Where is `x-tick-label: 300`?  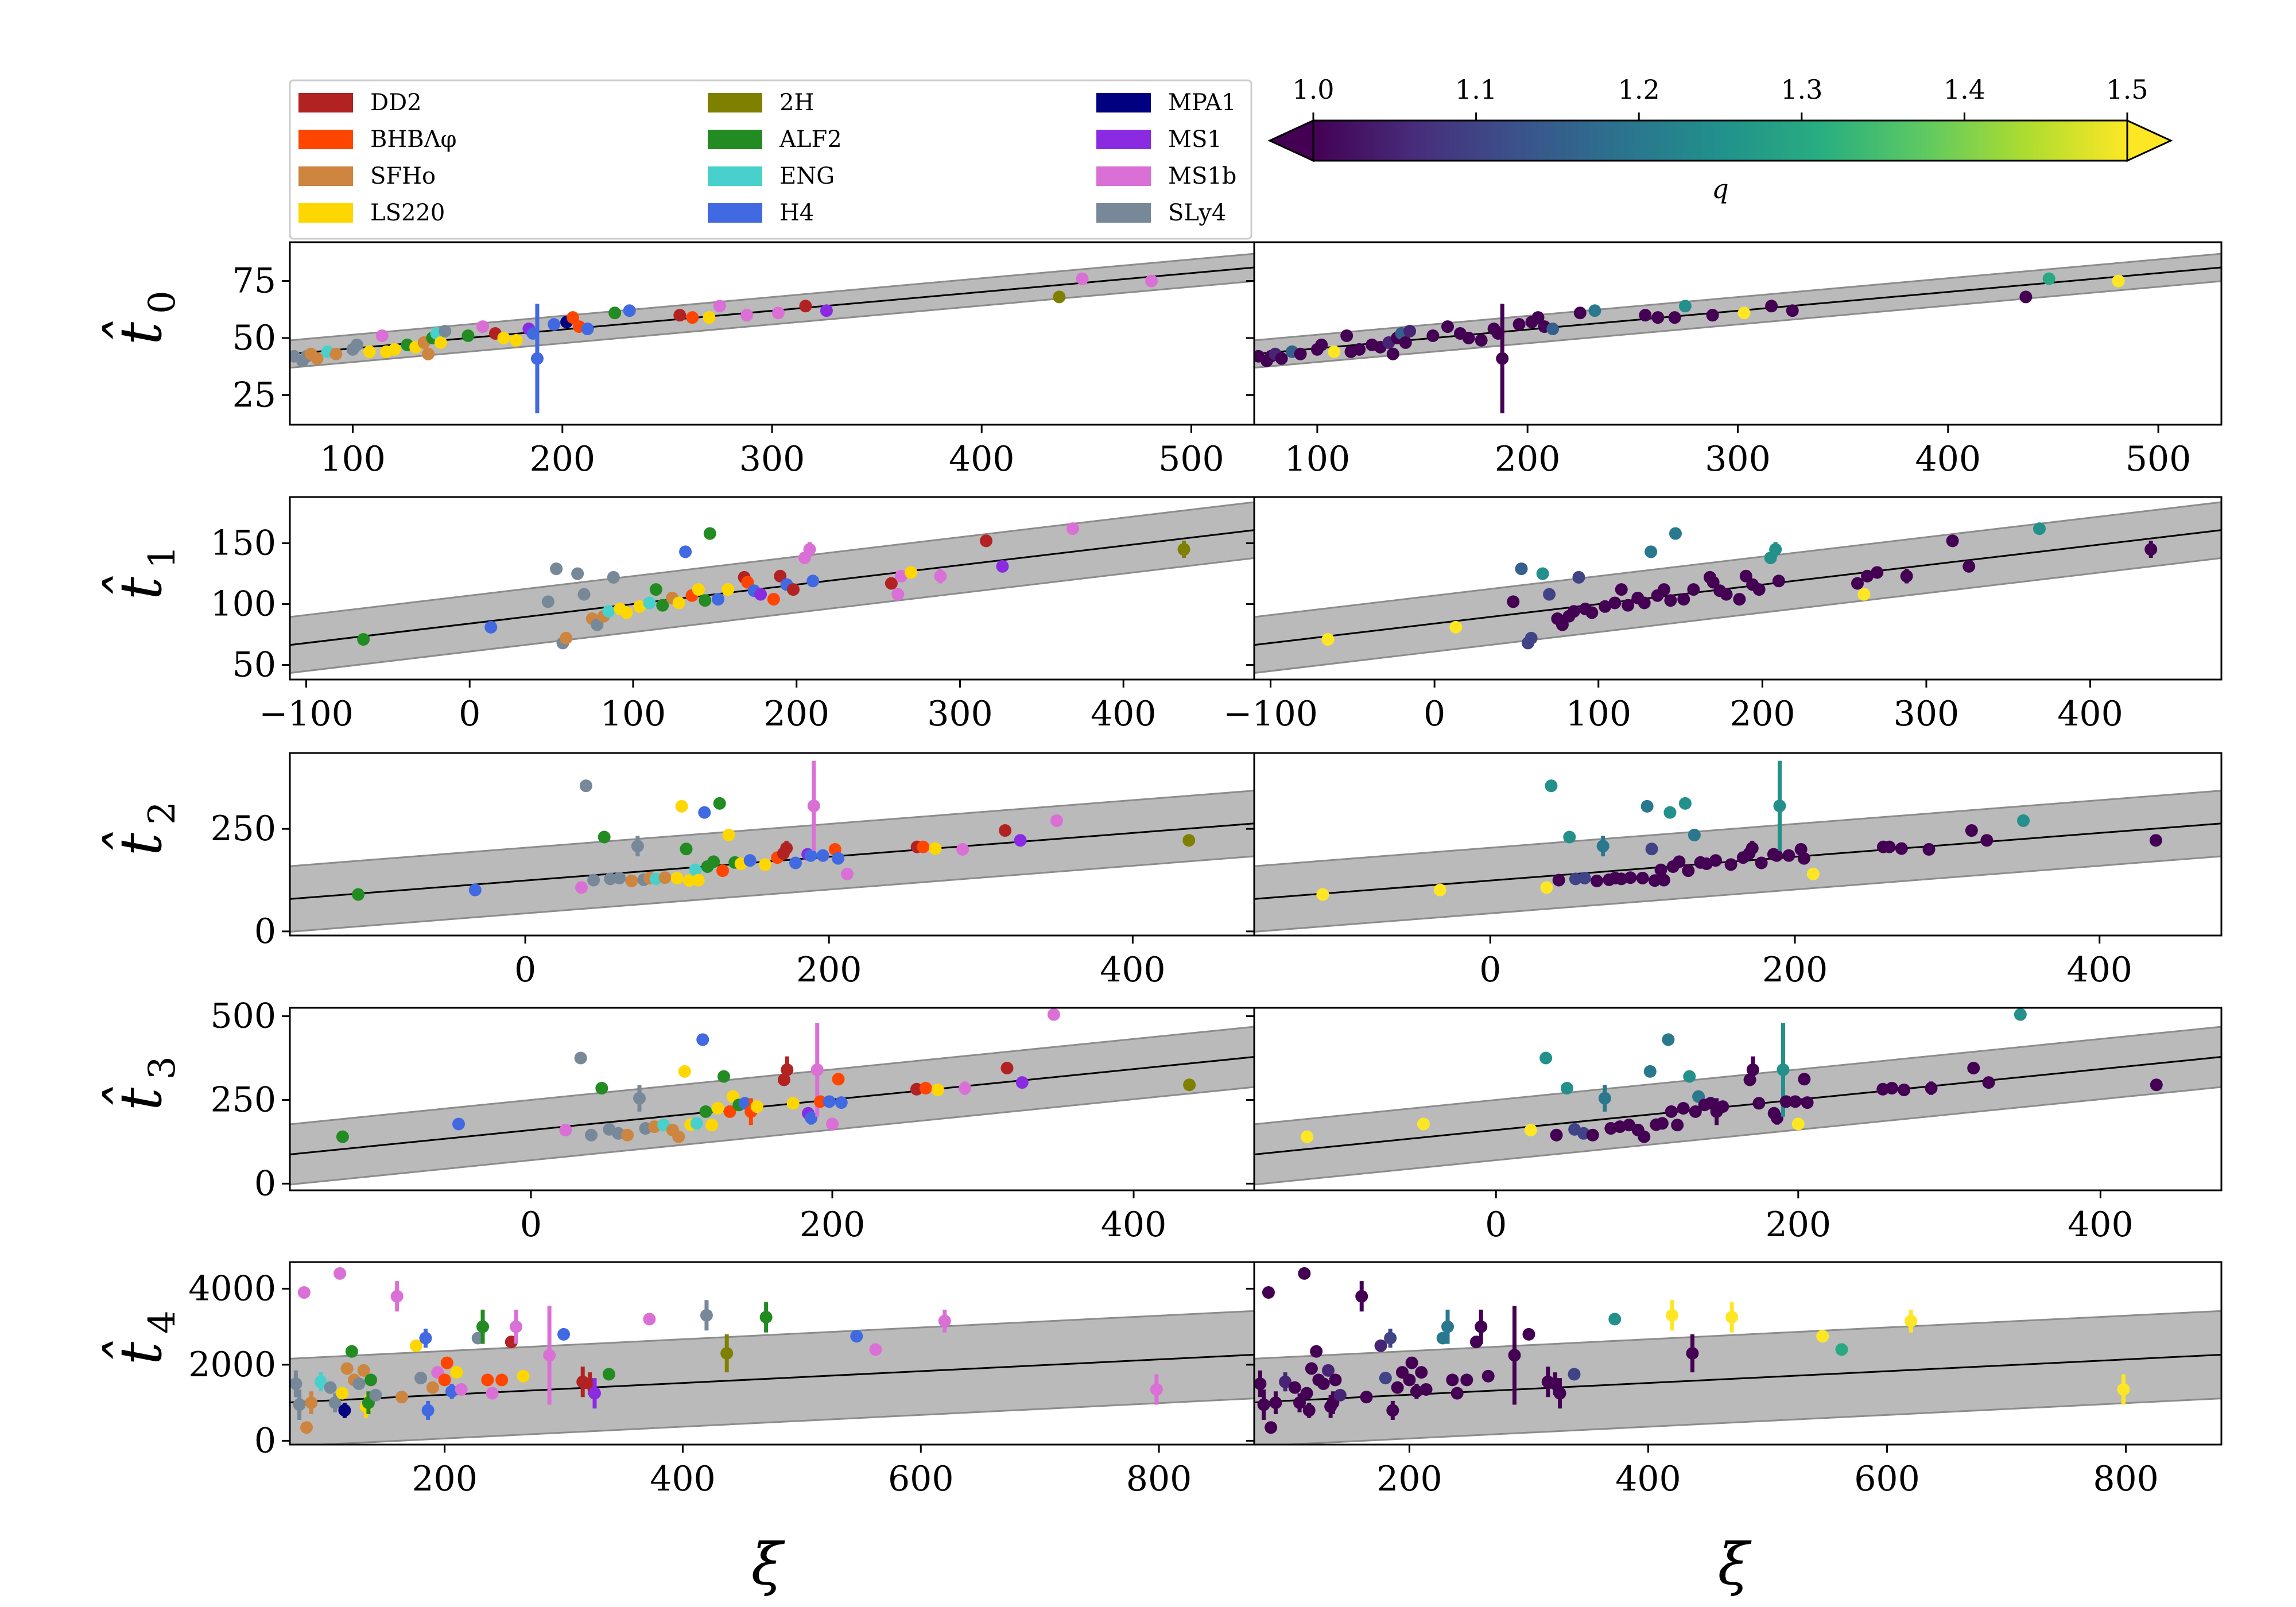 x-tick-label: 300 is located at coordinates (960, 714).